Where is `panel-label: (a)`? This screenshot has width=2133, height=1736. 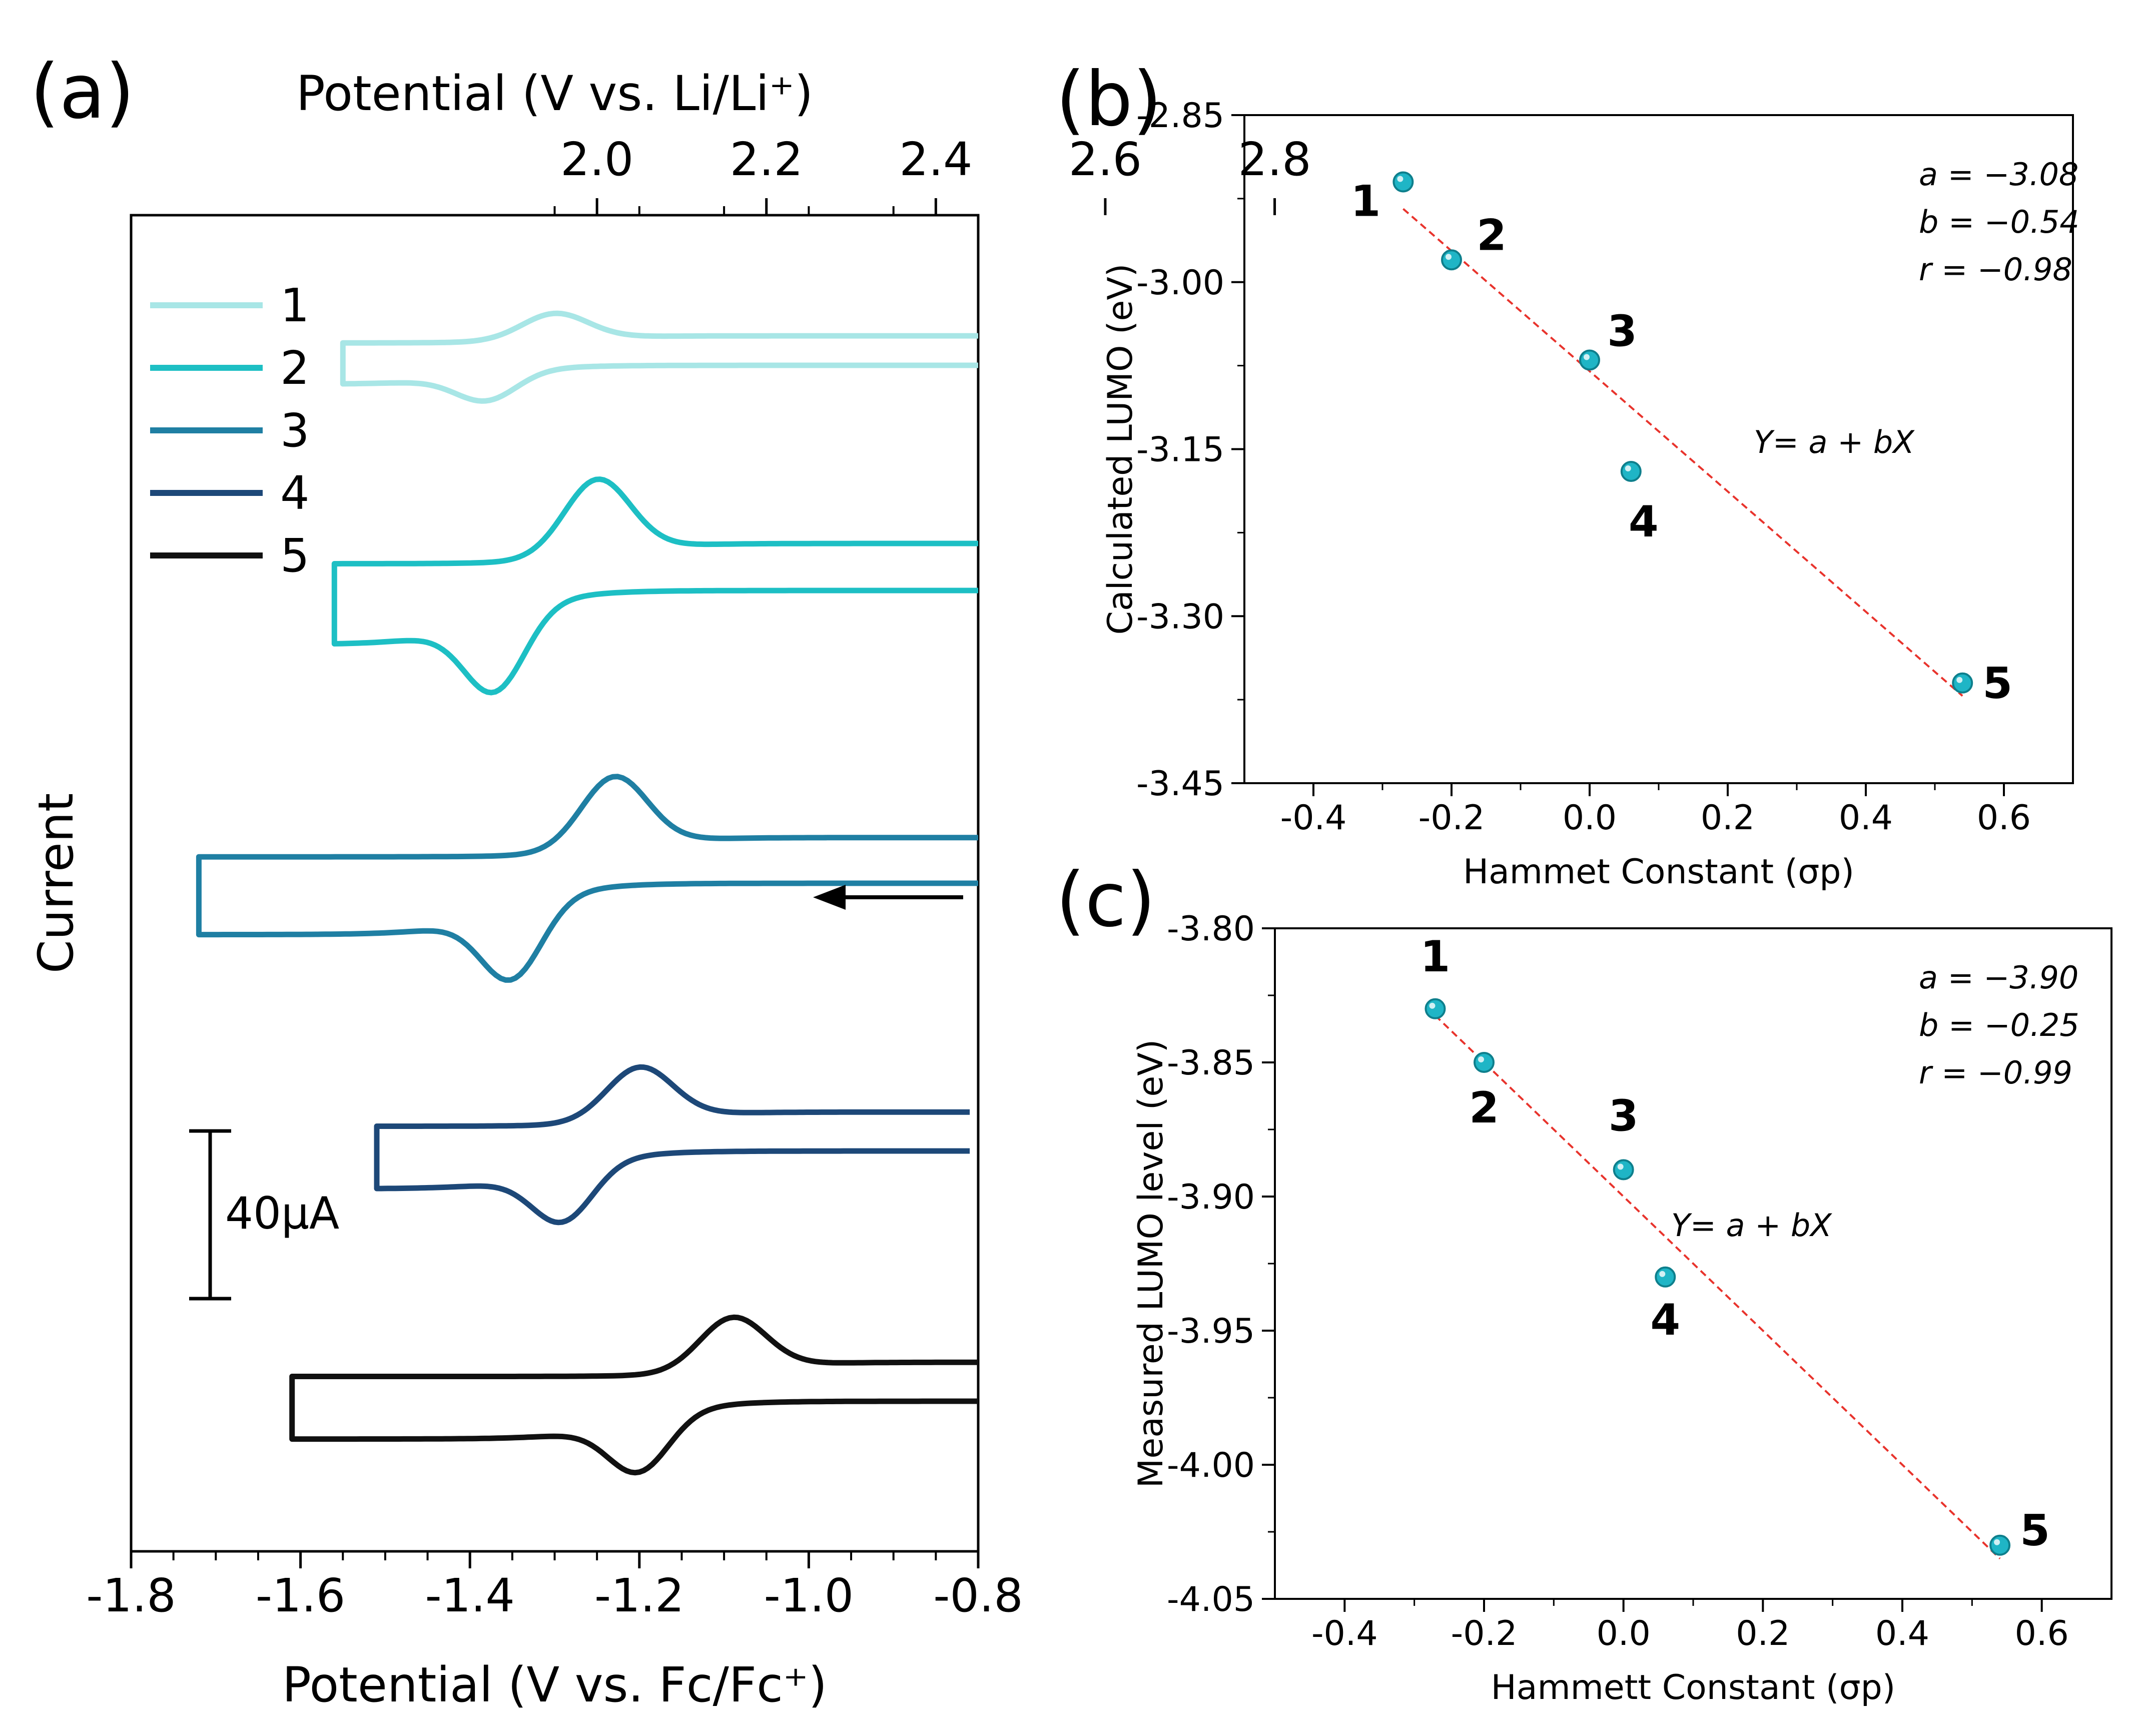
panel-label: (a) is located at coordinates (82, 92).